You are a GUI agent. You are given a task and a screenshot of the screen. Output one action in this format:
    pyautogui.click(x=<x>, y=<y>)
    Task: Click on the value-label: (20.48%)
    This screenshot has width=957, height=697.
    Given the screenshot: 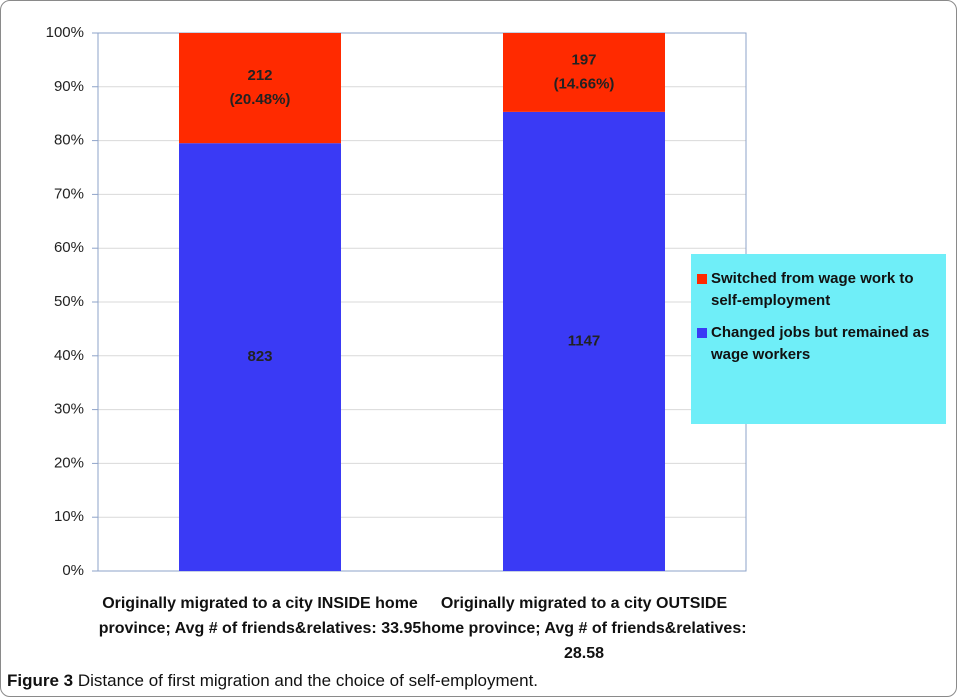 What is the action you would take?
    pyautogui.click(x=260, y=99)
    